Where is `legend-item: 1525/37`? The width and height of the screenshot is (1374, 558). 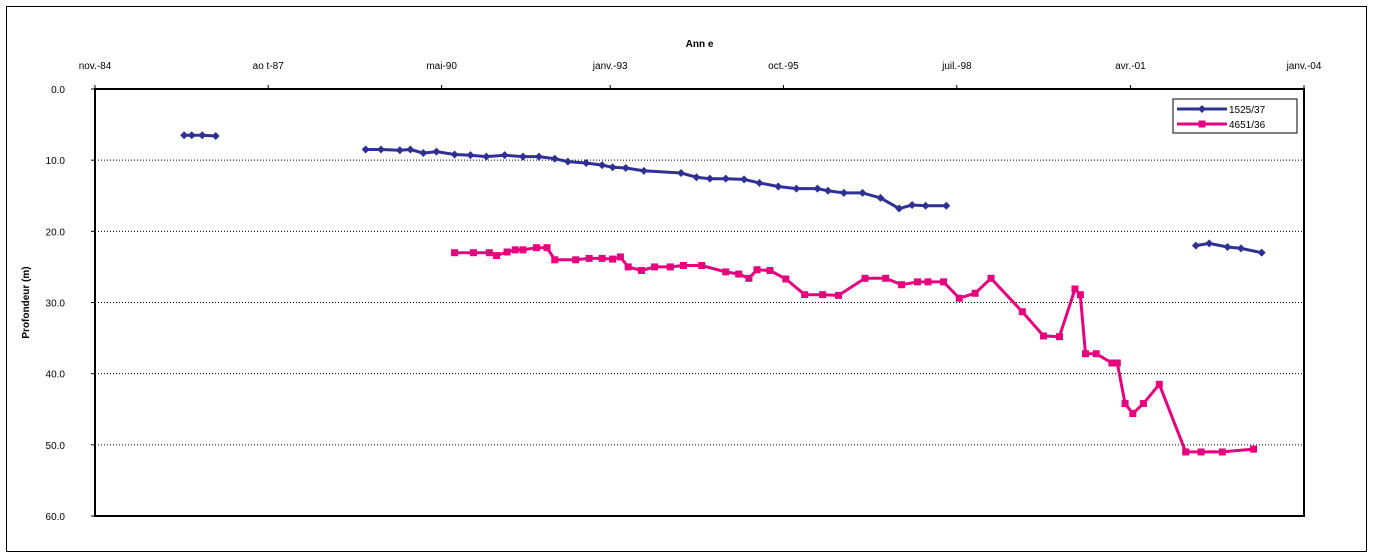
legend-item: 1525/37 is located at coordinates (1221, 110).